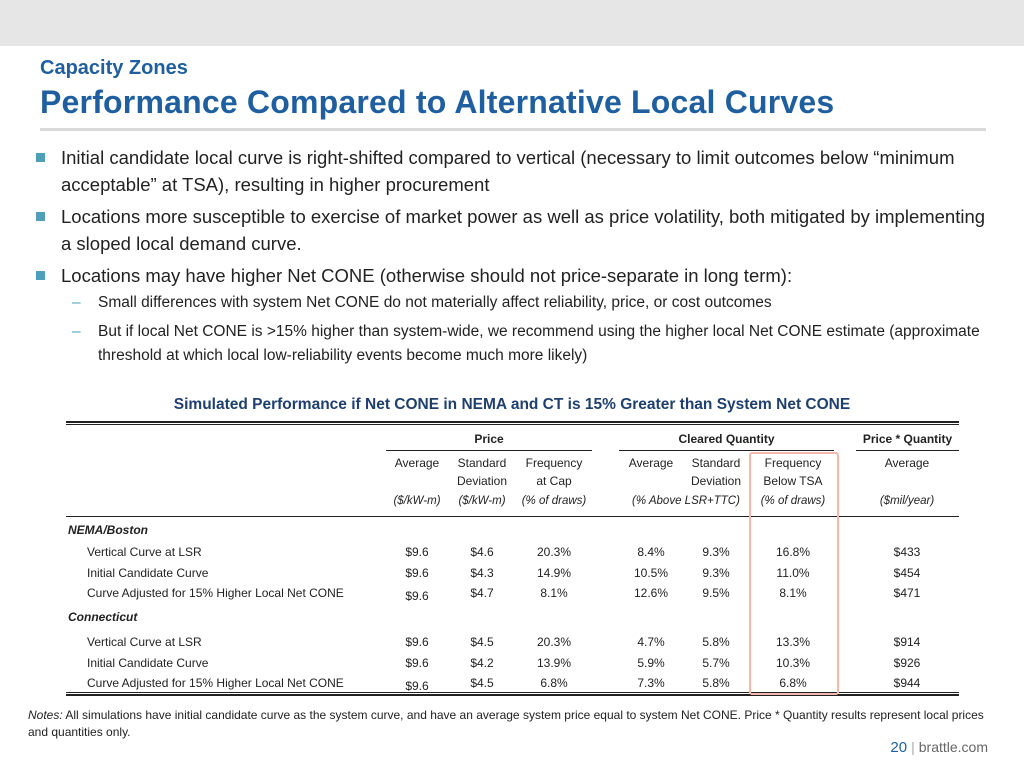 Image resolution: width=1024 pixels, height=768 pixels. I want to click on table-cell: 11.0%, so click(793, 573).